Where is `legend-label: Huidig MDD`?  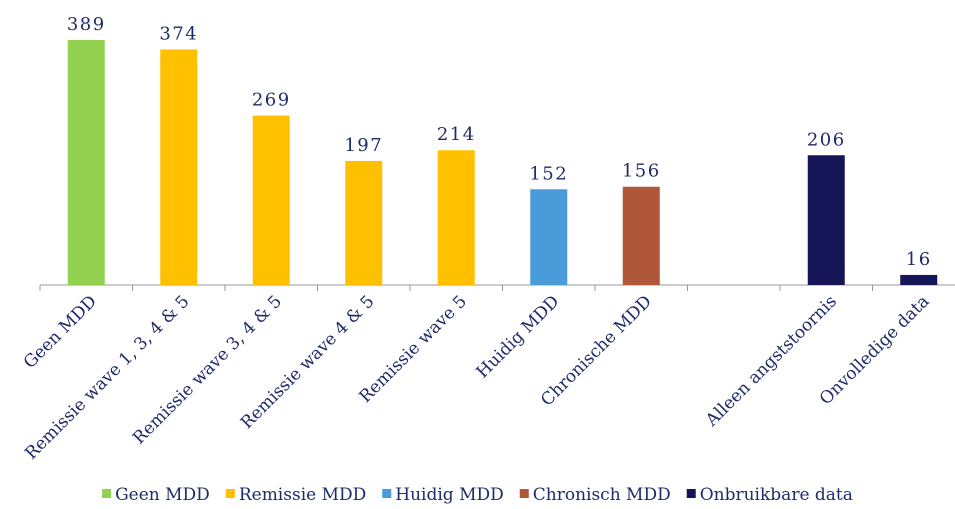
legend-label: Huidig MDD is located at coordinates (449, 495).